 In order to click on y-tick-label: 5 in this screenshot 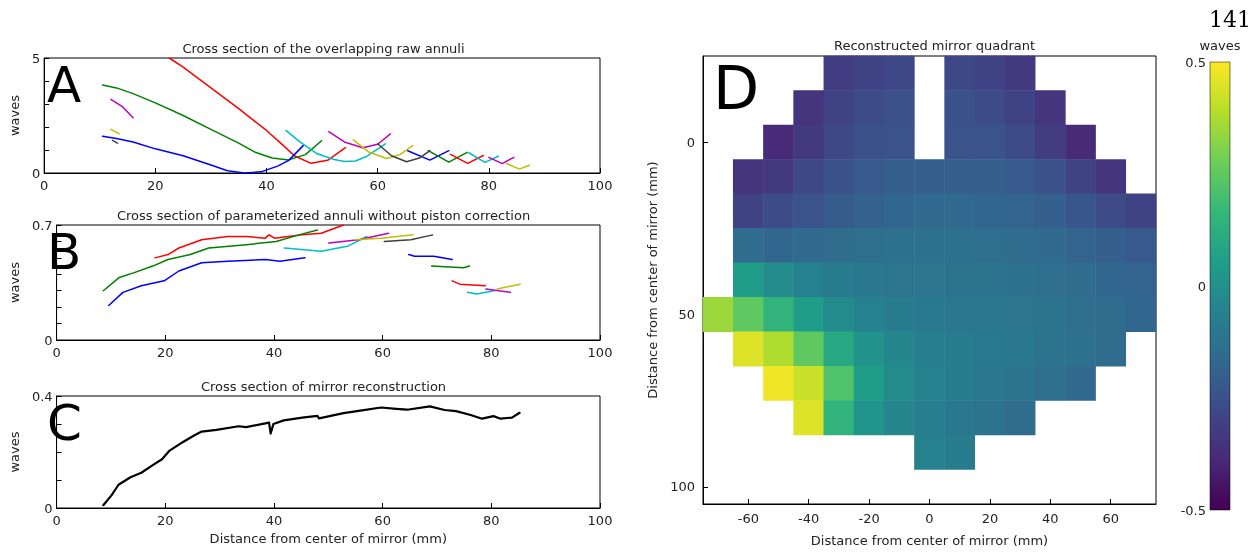, I will do `click(36, 58)`.